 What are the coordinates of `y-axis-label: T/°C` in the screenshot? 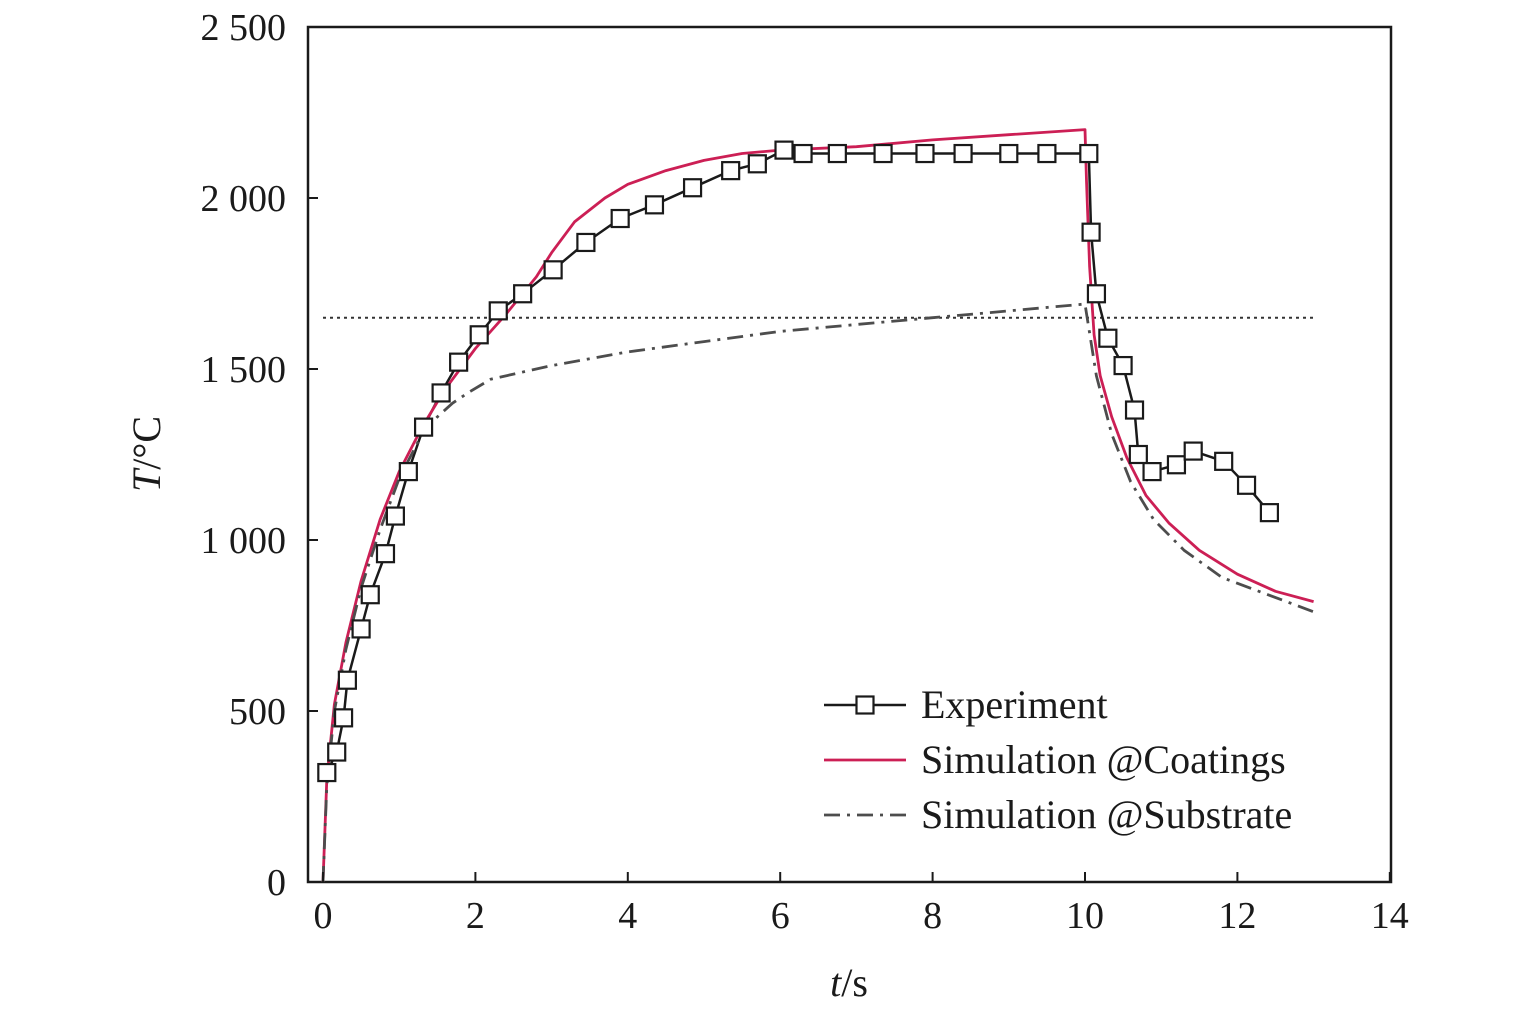 It's located at (146, 454).